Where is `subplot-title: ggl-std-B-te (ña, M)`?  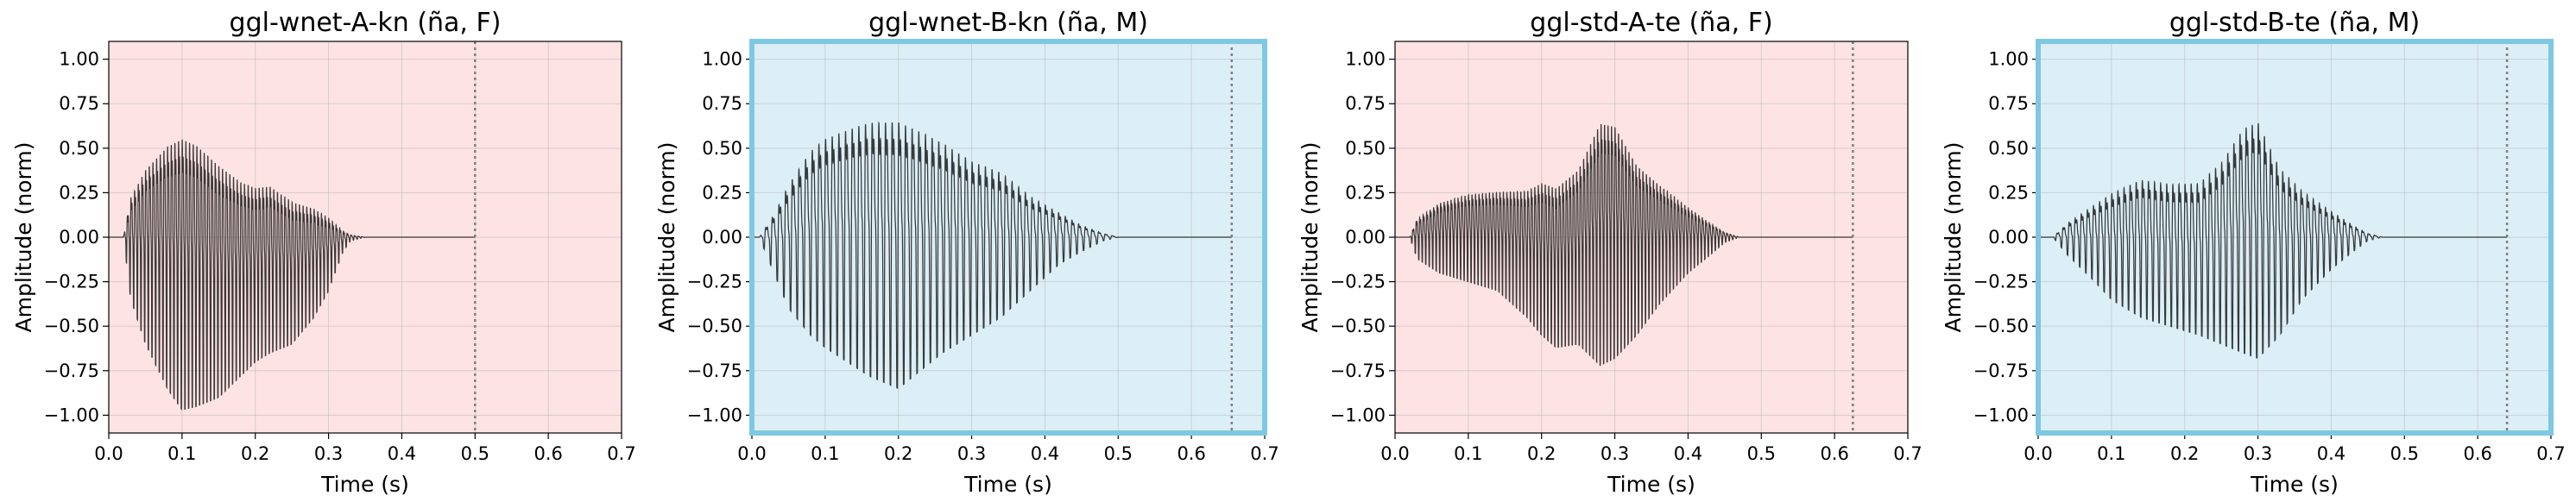
subplot-title: ggl-std-B-te (ña, M) is located at coordinates (2294, 23).